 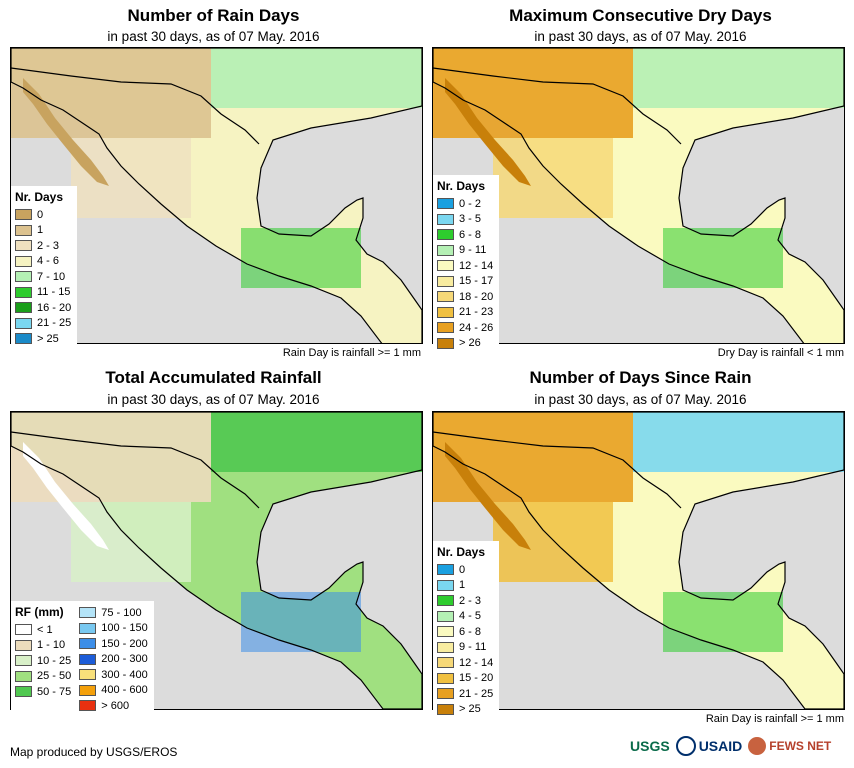 I want to click on legend-label: 25 - 50, so click(x=54, y=676).